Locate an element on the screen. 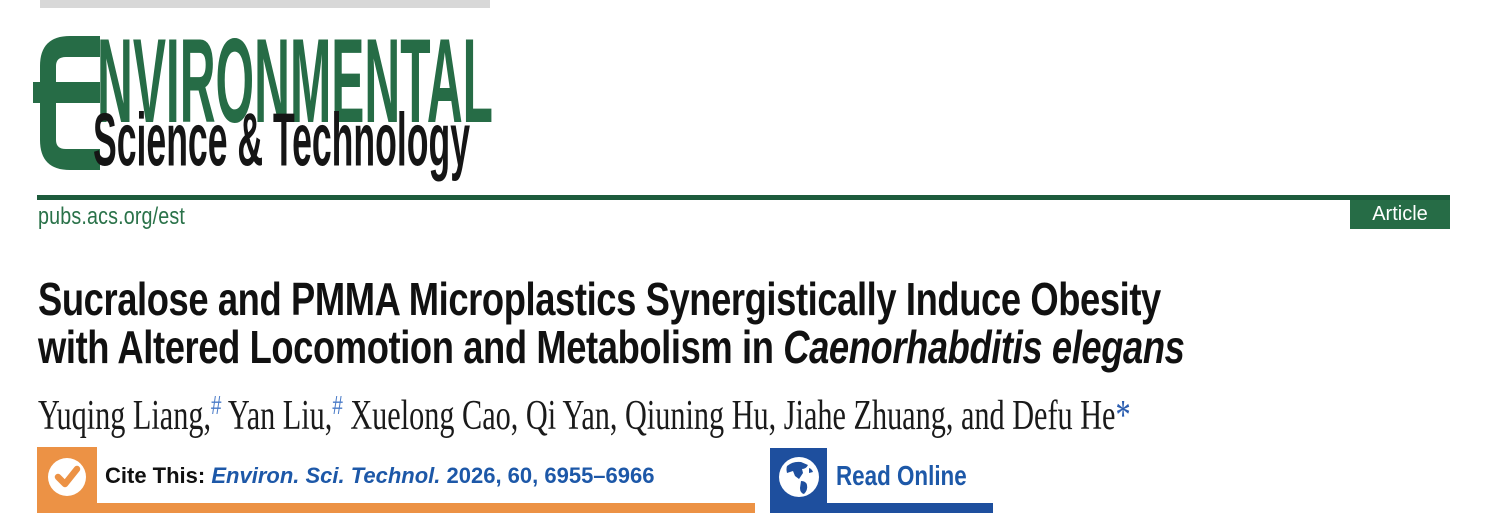 The image size is (1502, 526). cite-check-button is located at coordinates (67, 480).